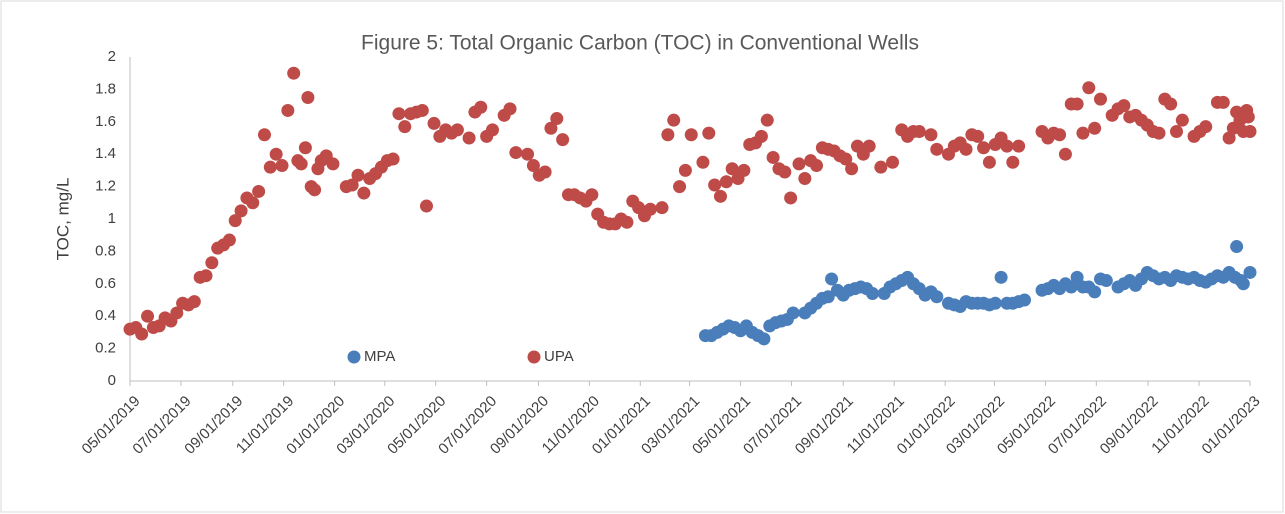 The width and height of the screenshot is (1285, 514). I want to click on legend-label: MPA, so click(379, 356).